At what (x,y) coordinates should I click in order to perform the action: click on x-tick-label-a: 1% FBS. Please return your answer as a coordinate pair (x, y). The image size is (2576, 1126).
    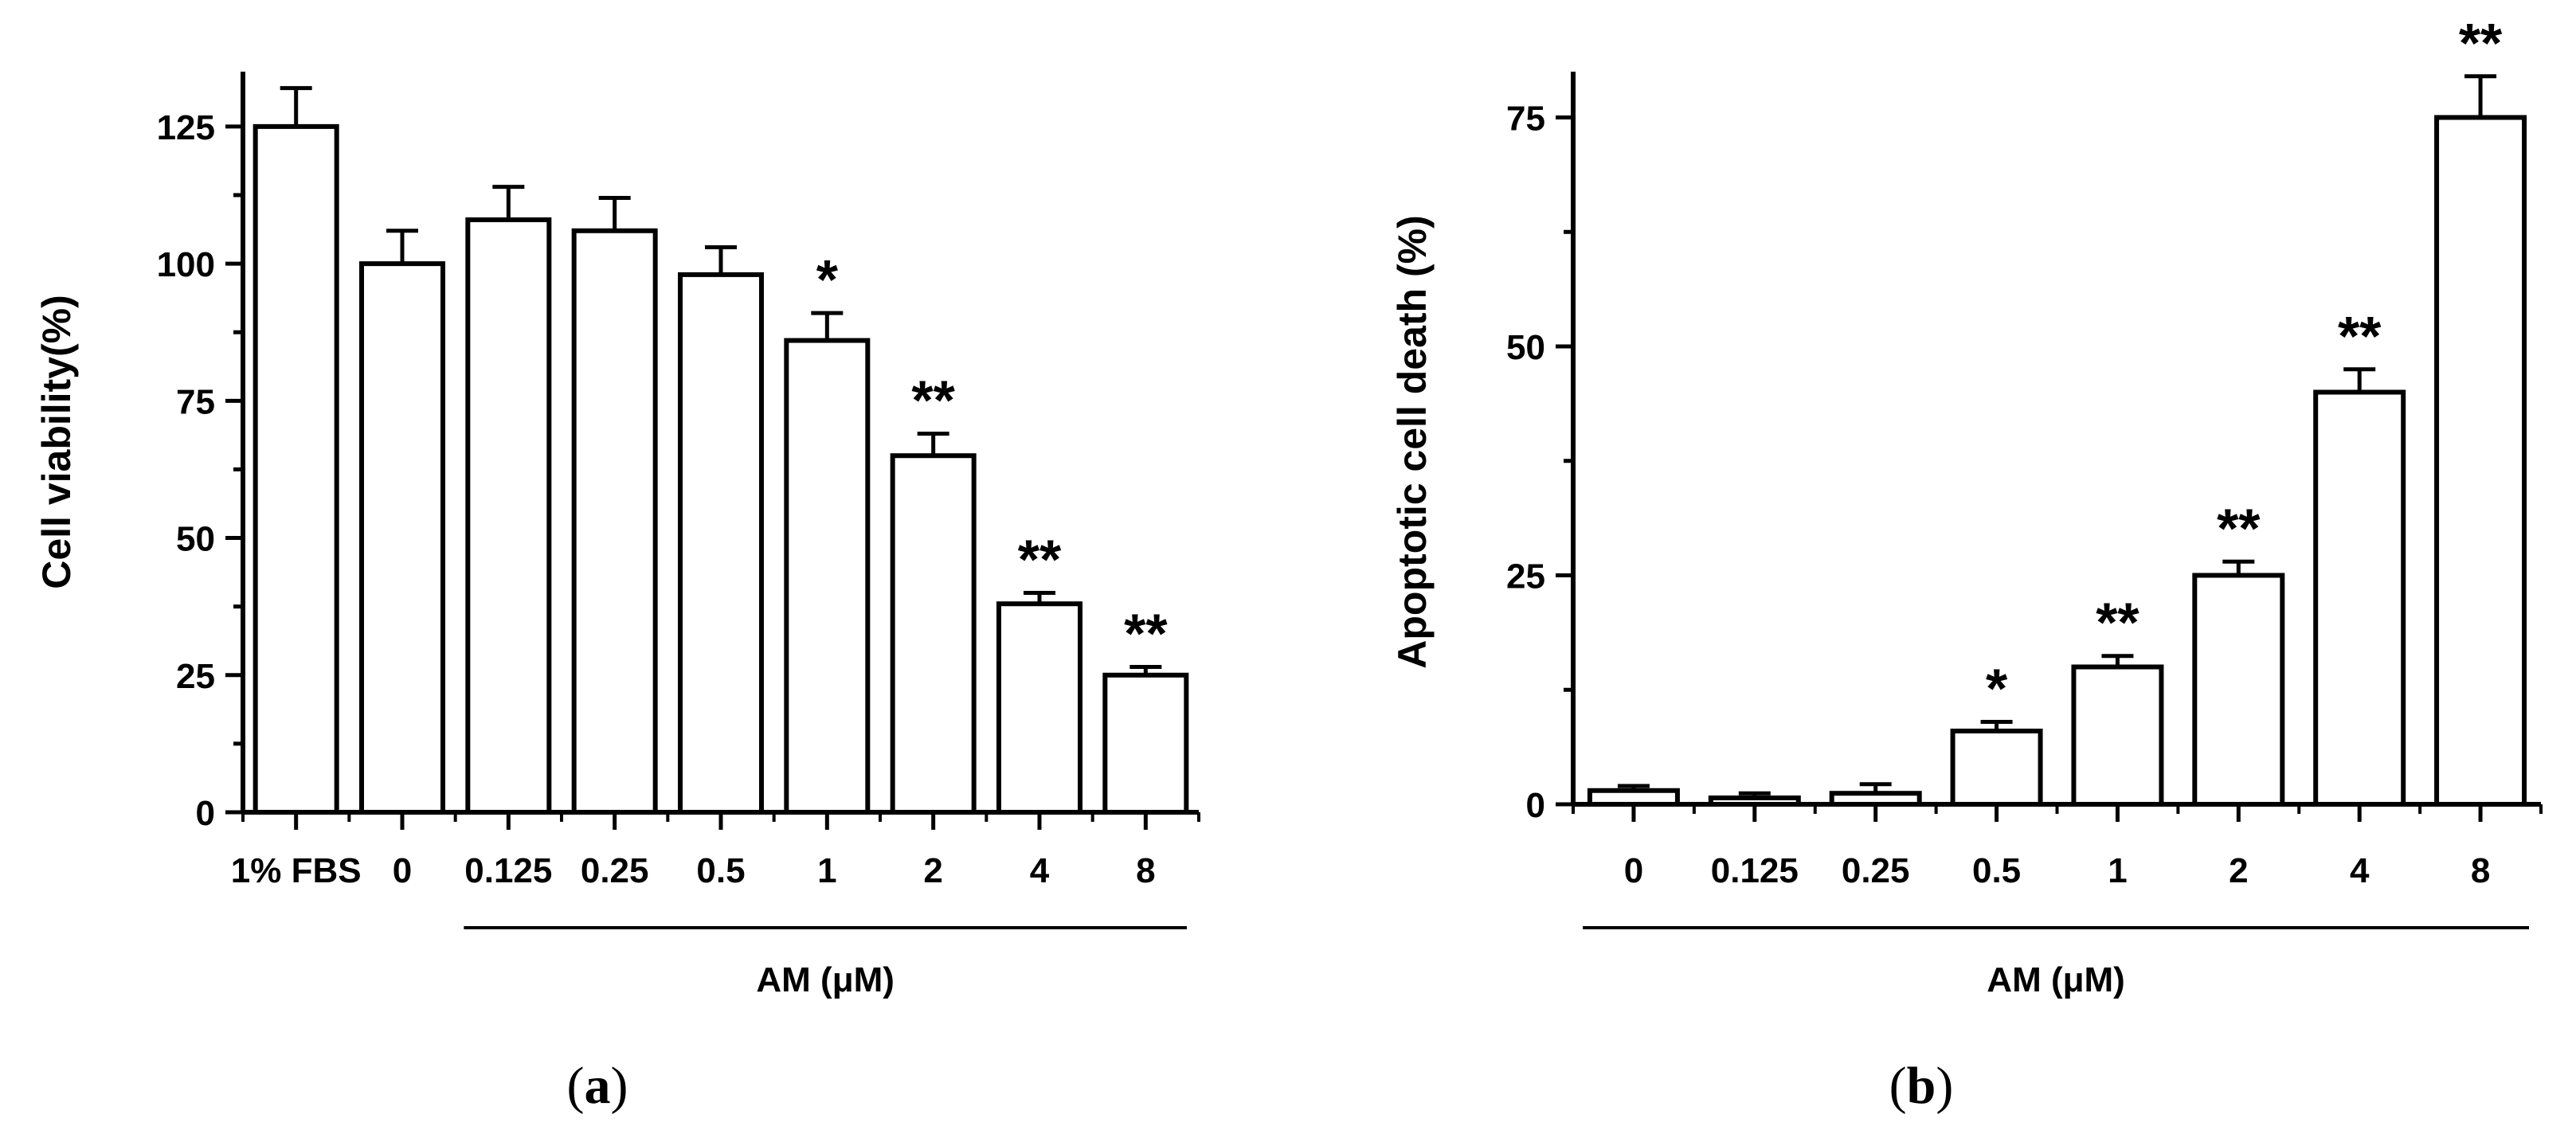
    Looking at the image, I should click on (296, 870).